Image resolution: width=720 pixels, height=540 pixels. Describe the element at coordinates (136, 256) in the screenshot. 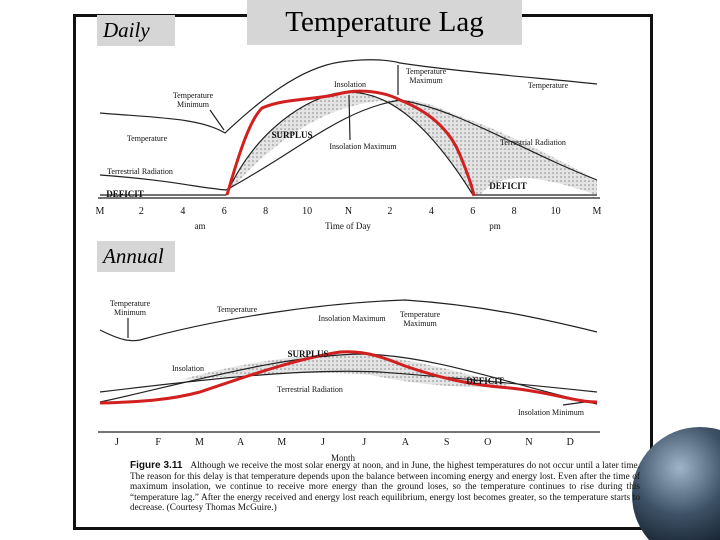

I see `section-label: Annual` at that location.